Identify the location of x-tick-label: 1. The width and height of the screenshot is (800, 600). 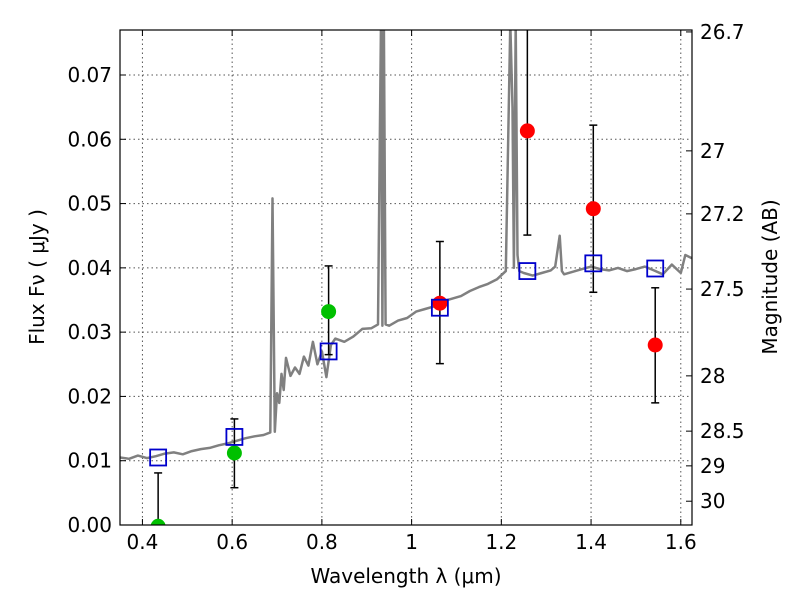
(411, 542).